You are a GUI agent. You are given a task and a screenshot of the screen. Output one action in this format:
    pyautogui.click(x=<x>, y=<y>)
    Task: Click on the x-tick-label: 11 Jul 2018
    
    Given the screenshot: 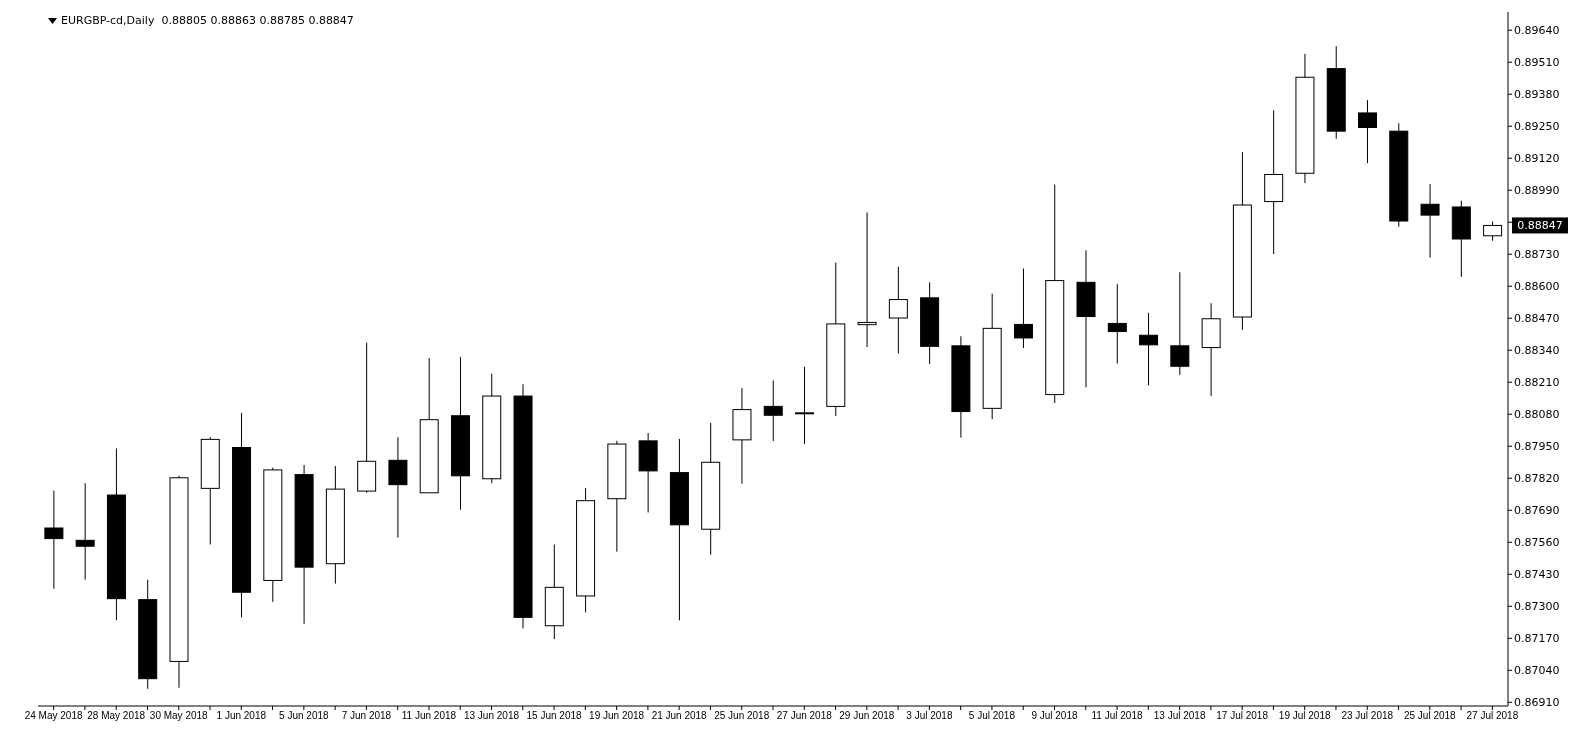 What is the action you would take?
    pyautogui.click(x=1117, y=716)
    